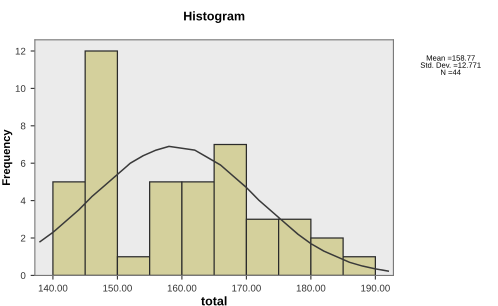 The image size is (498, 306). Describe the element at coordinates (213, 301) in the screenshot. I see `x-axis-title: total` at that location.